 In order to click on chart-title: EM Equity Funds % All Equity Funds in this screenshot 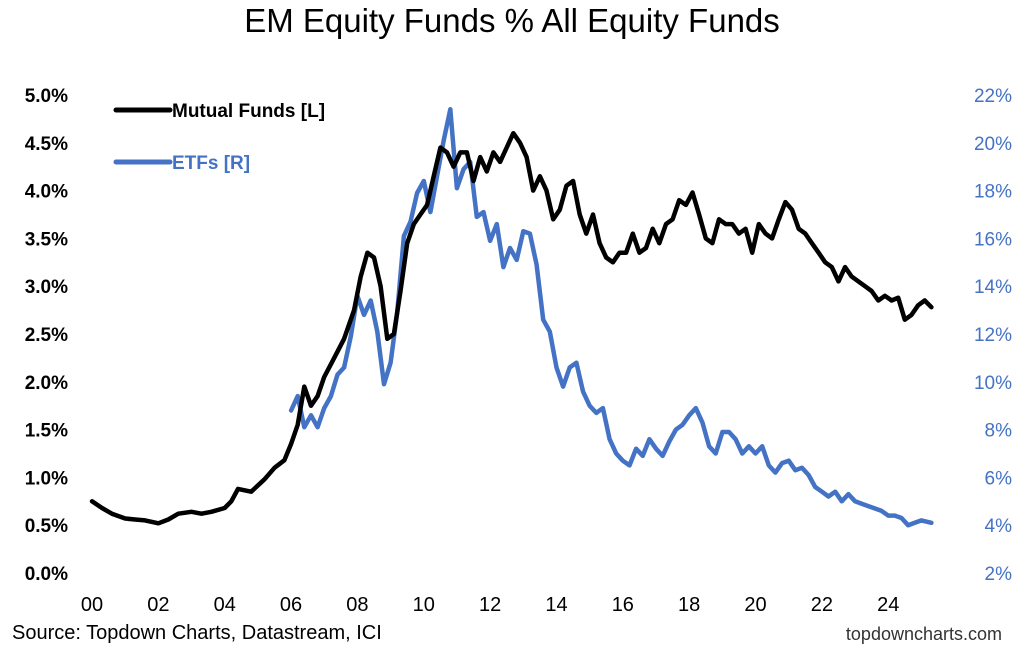, I will do `click(512, 20)`.